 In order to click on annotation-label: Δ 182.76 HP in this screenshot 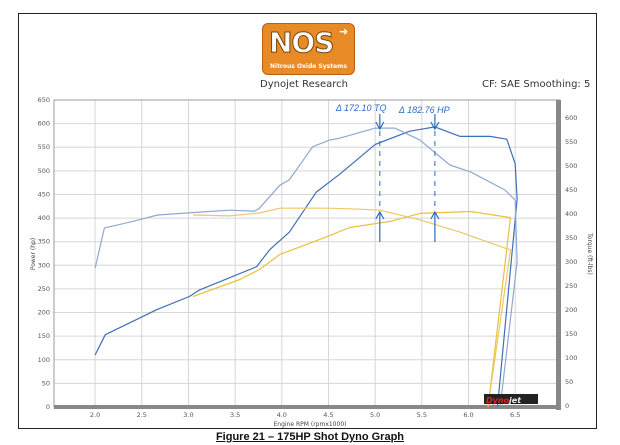, I will do `click(424, 110)`.